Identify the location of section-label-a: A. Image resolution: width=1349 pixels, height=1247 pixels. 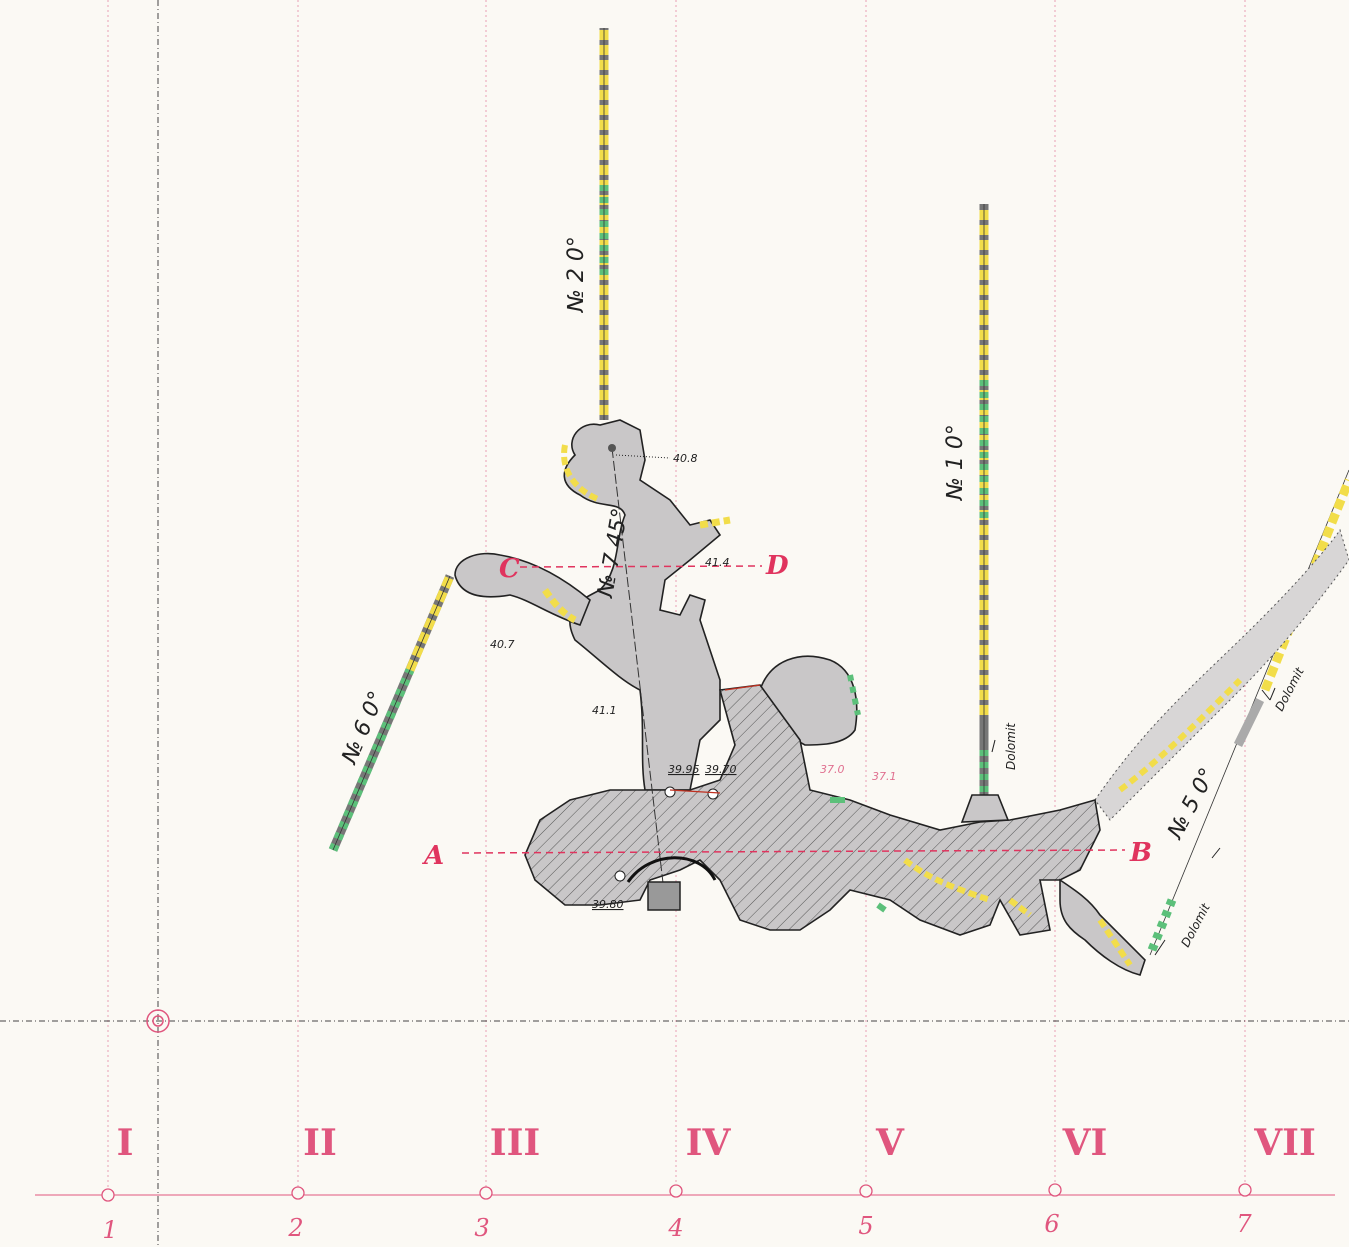
(432, 856).